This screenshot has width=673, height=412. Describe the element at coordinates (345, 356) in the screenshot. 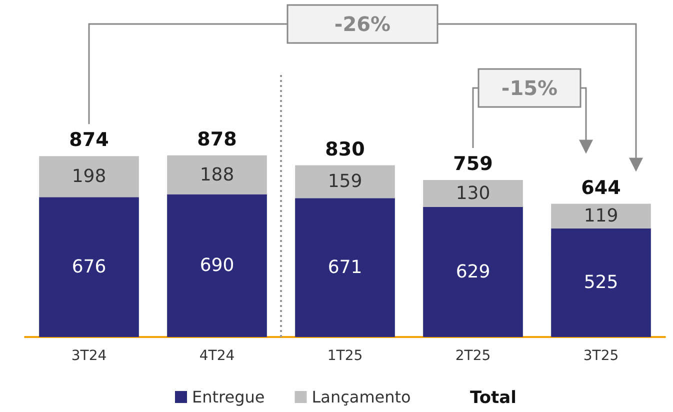

I see `x-tick-label: 1T25` at that location.